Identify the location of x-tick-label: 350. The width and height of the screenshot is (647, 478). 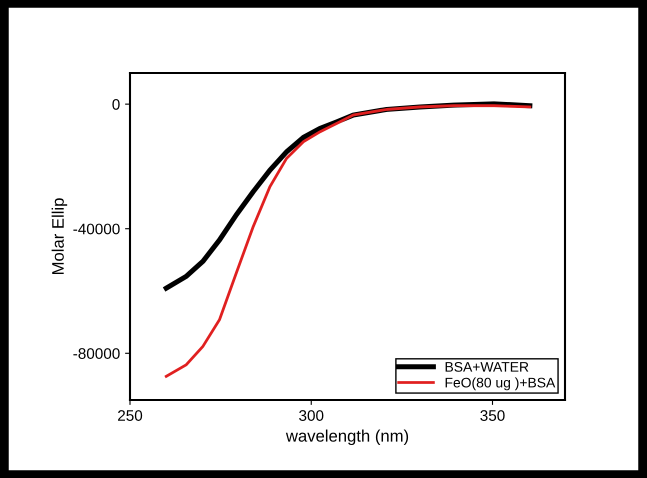
(492, 415).